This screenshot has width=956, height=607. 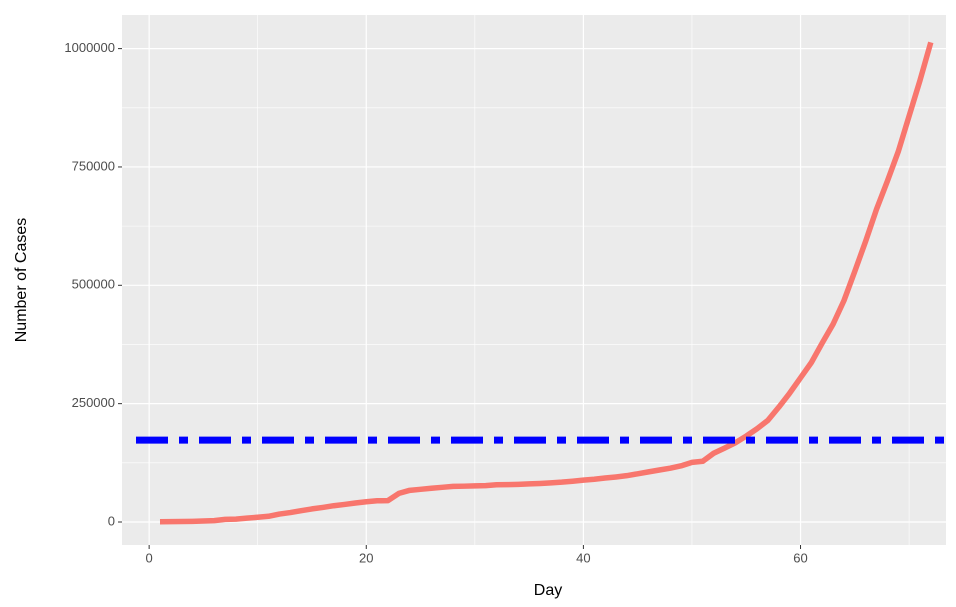 I want to click on y-tick-label: 500000, so click(x=93, y=284).